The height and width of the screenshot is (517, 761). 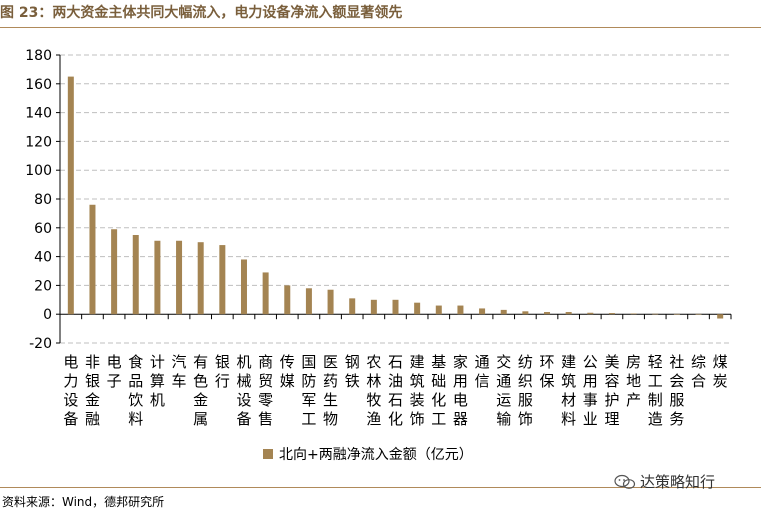 What do you see at coordinates (92, 390) in the screenshot?
I see `x-tick-label: 非银金融` at bounding box center [92, 390].